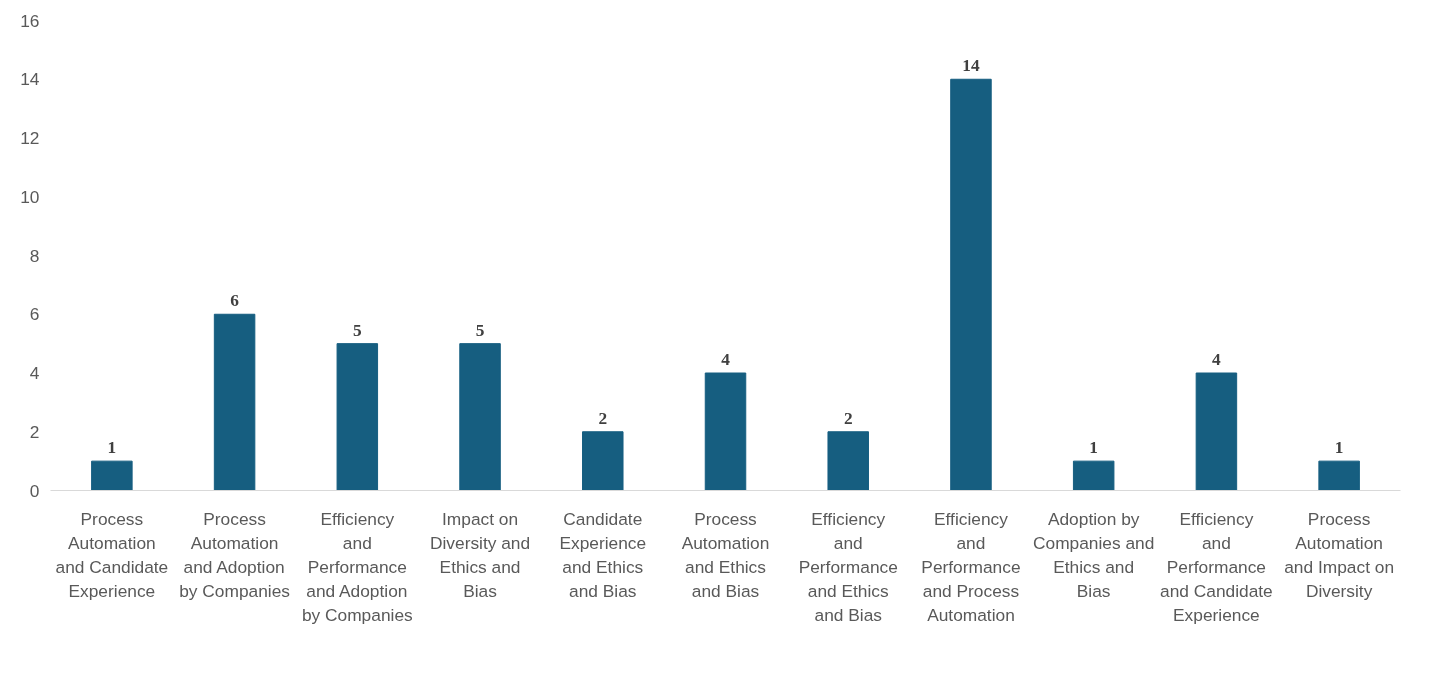  Describe the element at coordinates (725, 554) in the screenshot. I see `x-tick-label: Process Automation and Ethics and Bias` at that location.